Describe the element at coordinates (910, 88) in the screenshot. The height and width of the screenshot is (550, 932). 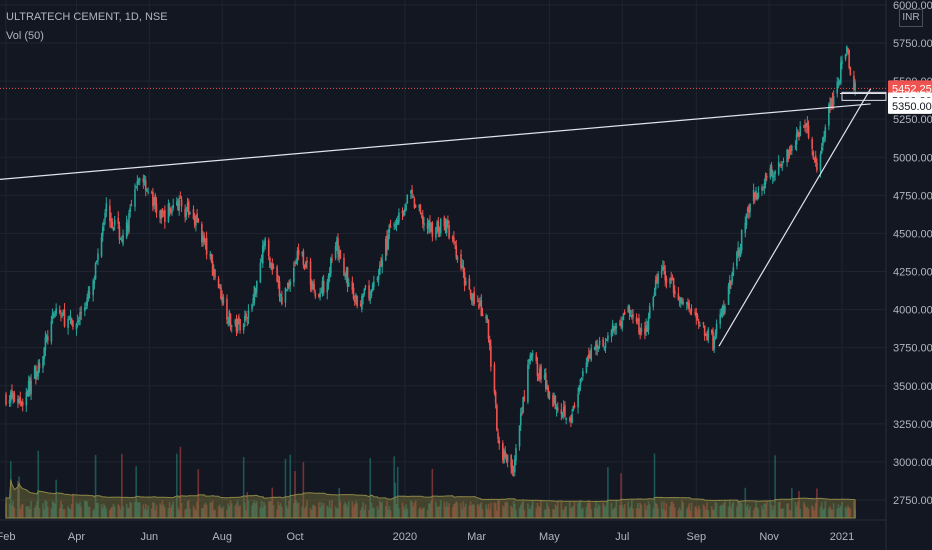
I see `price-tag-box` at that location.